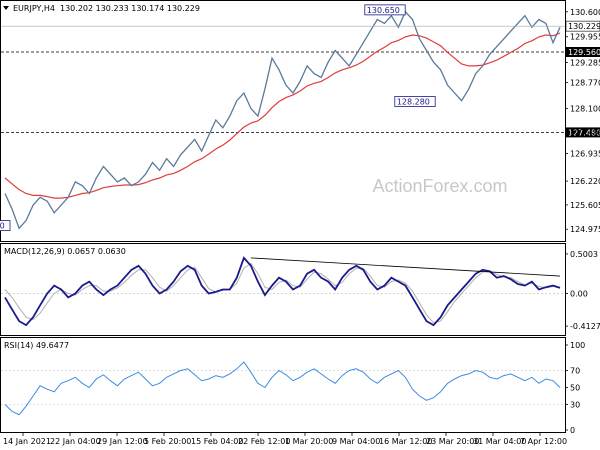 Image resolution: width=600 pixels, height=450 pixels. Describe the element at coordinates (579, 293) in the screenshot. I see `macd-y-tick-label: 0.00` at that location.